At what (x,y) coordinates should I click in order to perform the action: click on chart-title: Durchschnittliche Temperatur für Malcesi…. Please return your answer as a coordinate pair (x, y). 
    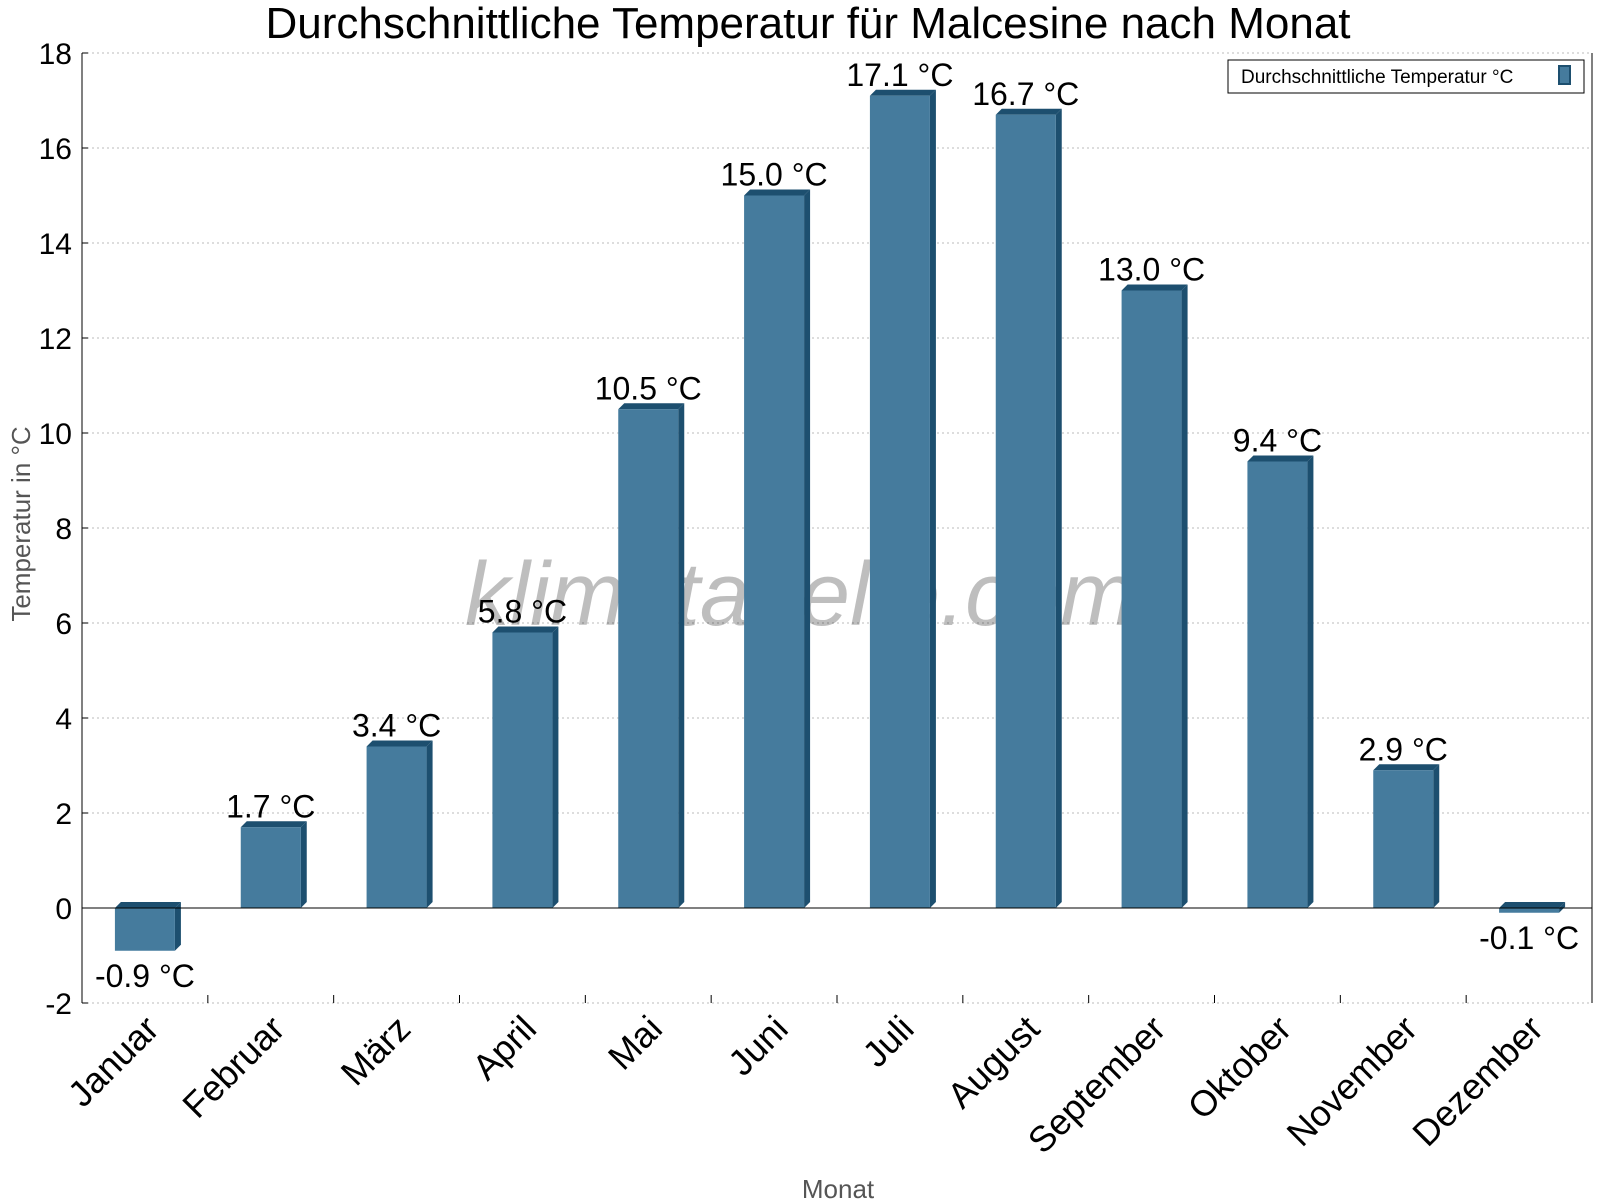
    Looking at the image, I should click on (807, 24).